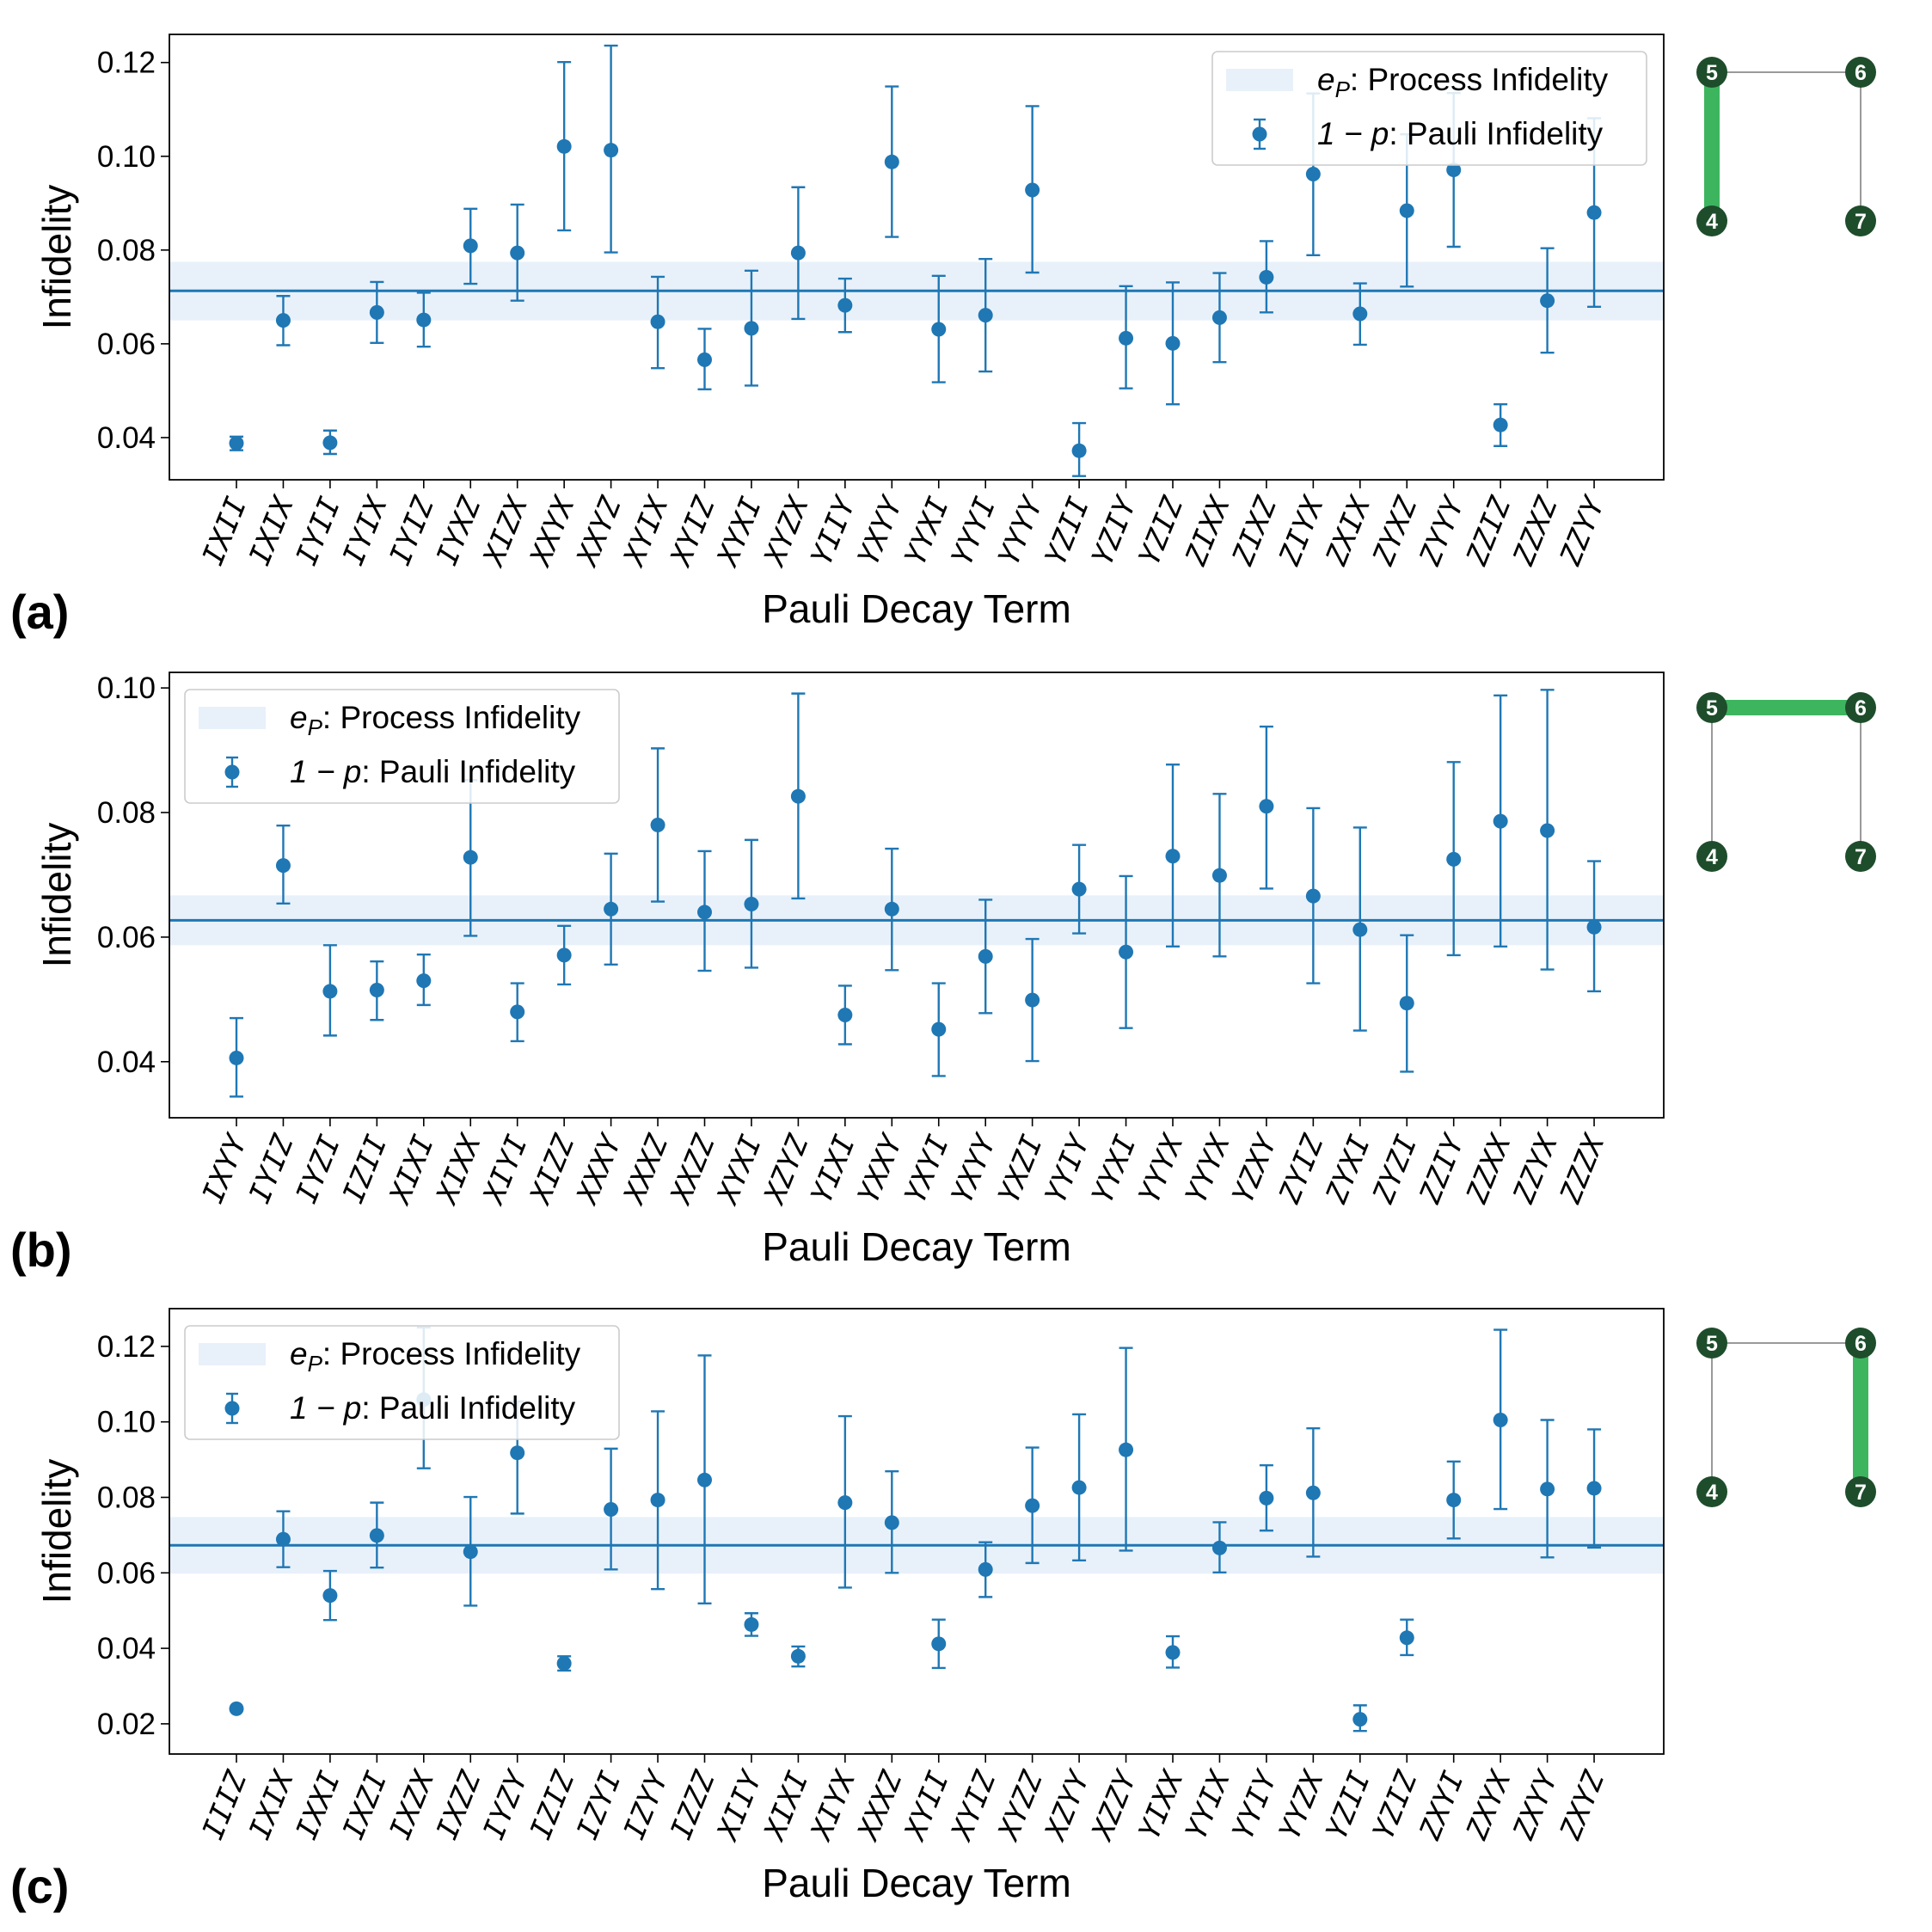  Describe the element at coordinates (833, 1805) in the screenshot. I see `x-tick-label: XIYX` at that location.